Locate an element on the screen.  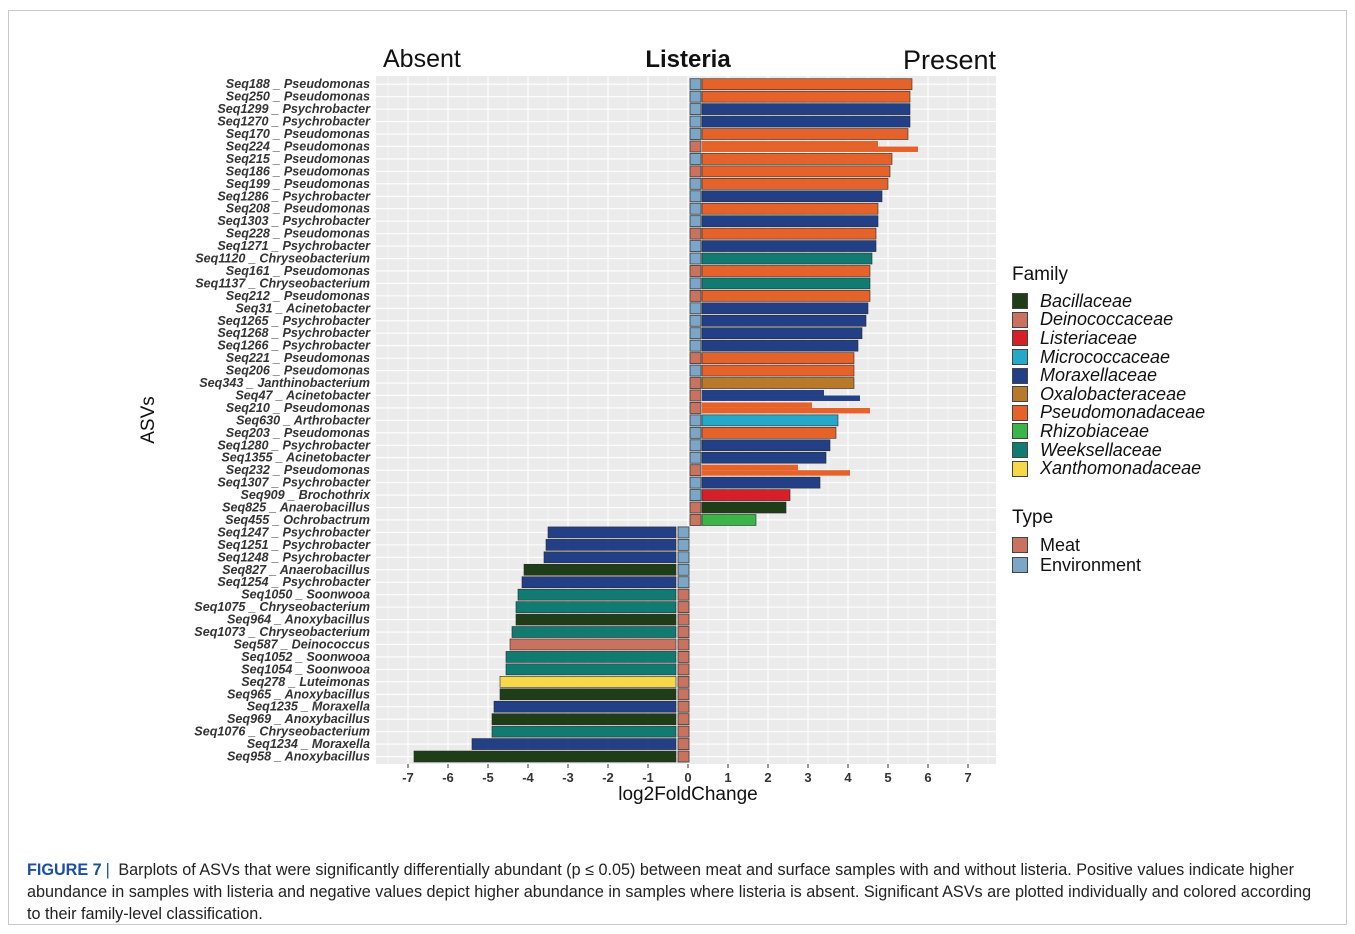
x-tick-label: -6 is located at coordinates (448, 777).